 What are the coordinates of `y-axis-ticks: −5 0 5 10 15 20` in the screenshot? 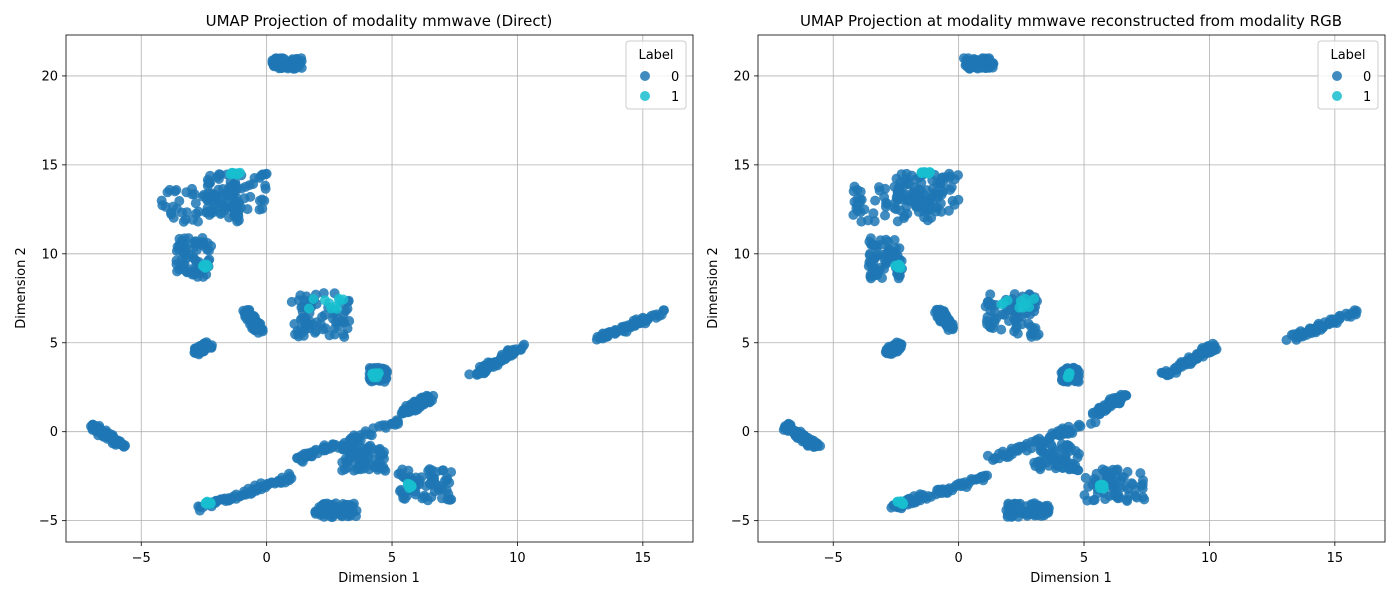 It's located at (52, 299).